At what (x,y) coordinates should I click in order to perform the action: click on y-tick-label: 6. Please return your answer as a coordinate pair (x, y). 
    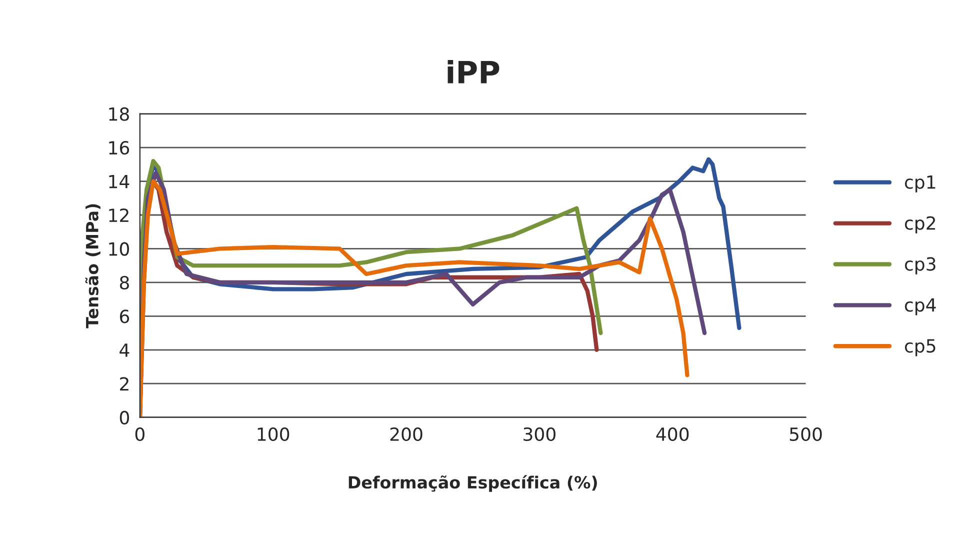
    Looking at the image, I should click on (125, 317).